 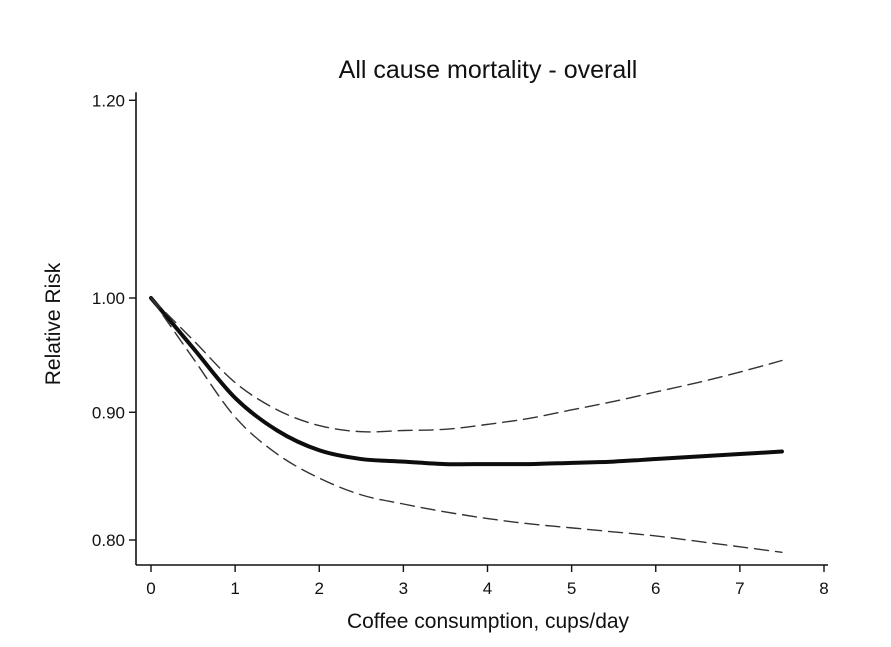 I want to click on y-tick-label: 0.80, so click(x=108, y=540).